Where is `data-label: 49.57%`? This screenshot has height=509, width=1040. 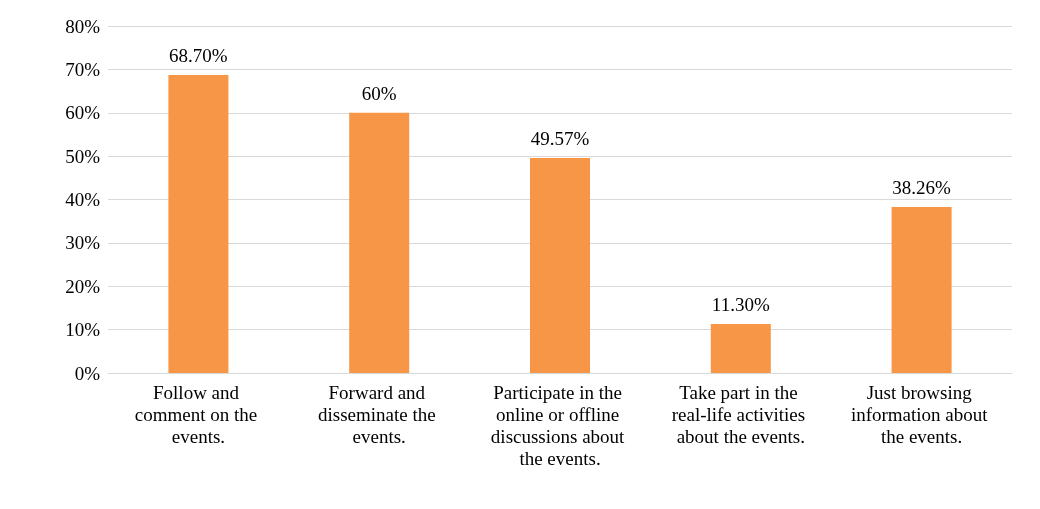
data-label: 49.57% is located at coordinates (560, 138).